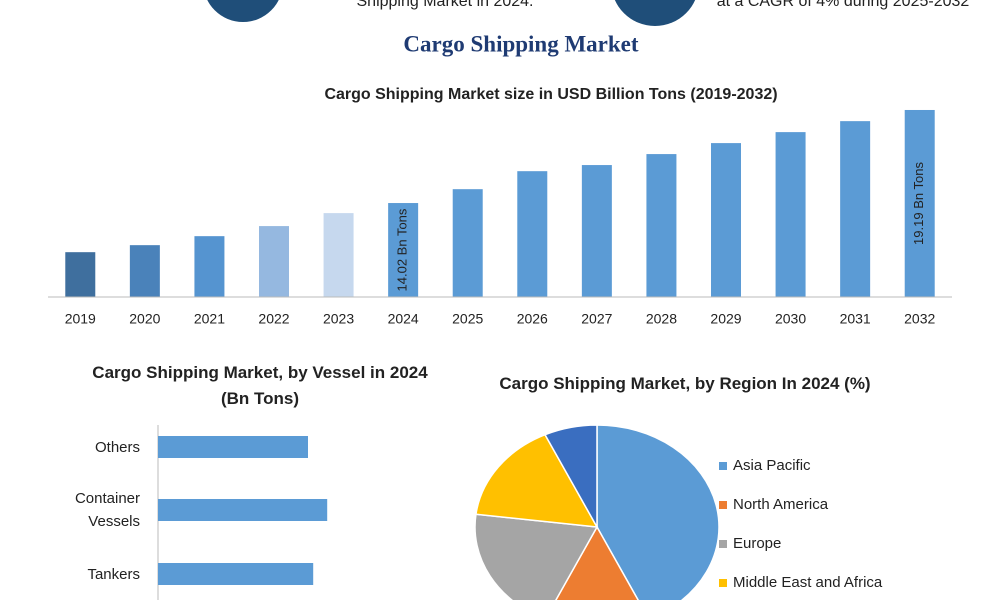  I want to click on y-tick-label: Others, so click(117, 447).